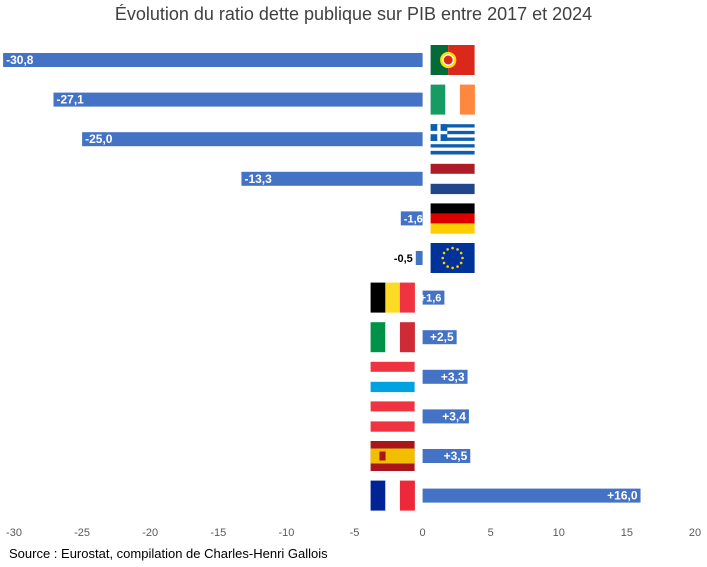  I want to click on data-label: -13,3, so click(258, 179).